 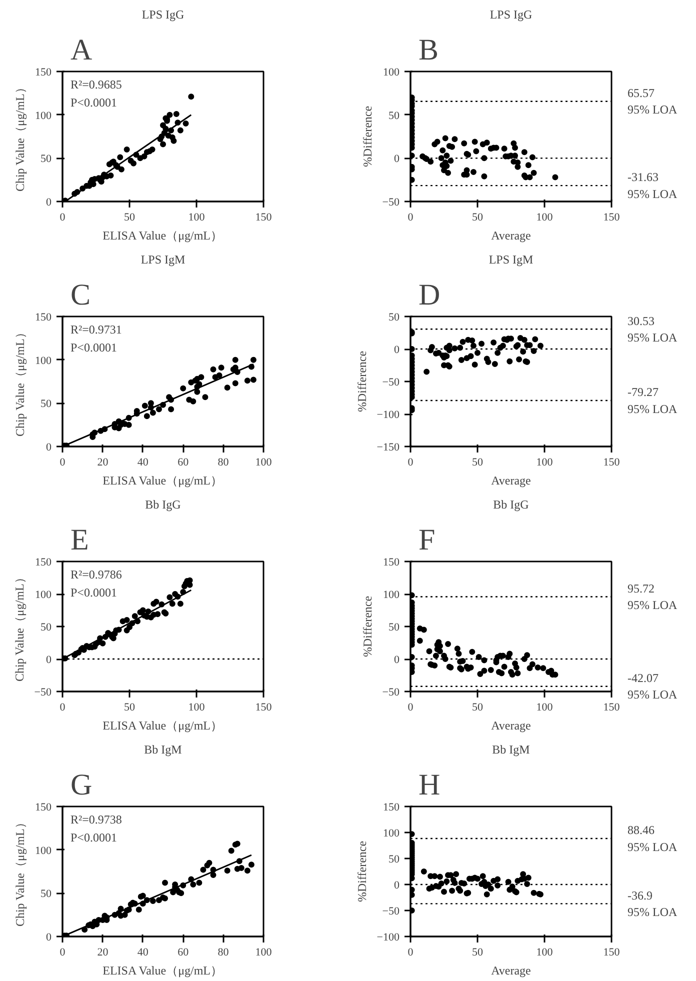 What do you see at coordinates (429, 295) in the screenshot?
I see `text: D` at bounding box center [429, 295].